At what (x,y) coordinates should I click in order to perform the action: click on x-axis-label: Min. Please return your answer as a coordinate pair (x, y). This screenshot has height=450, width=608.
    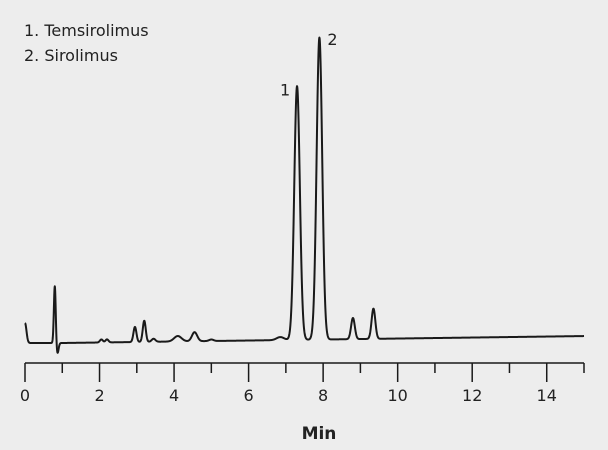
    Looking at the image, I should click on (319, 434).